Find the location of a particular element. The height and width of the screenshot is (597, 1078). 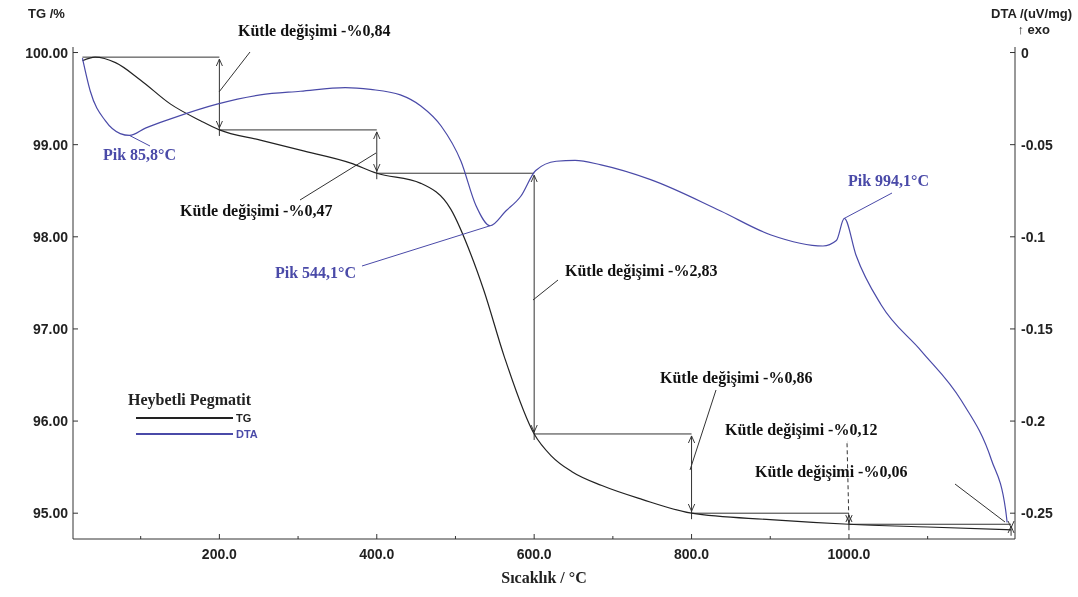

y2-tick-label: 0 is located at coordinates (1025, 52).